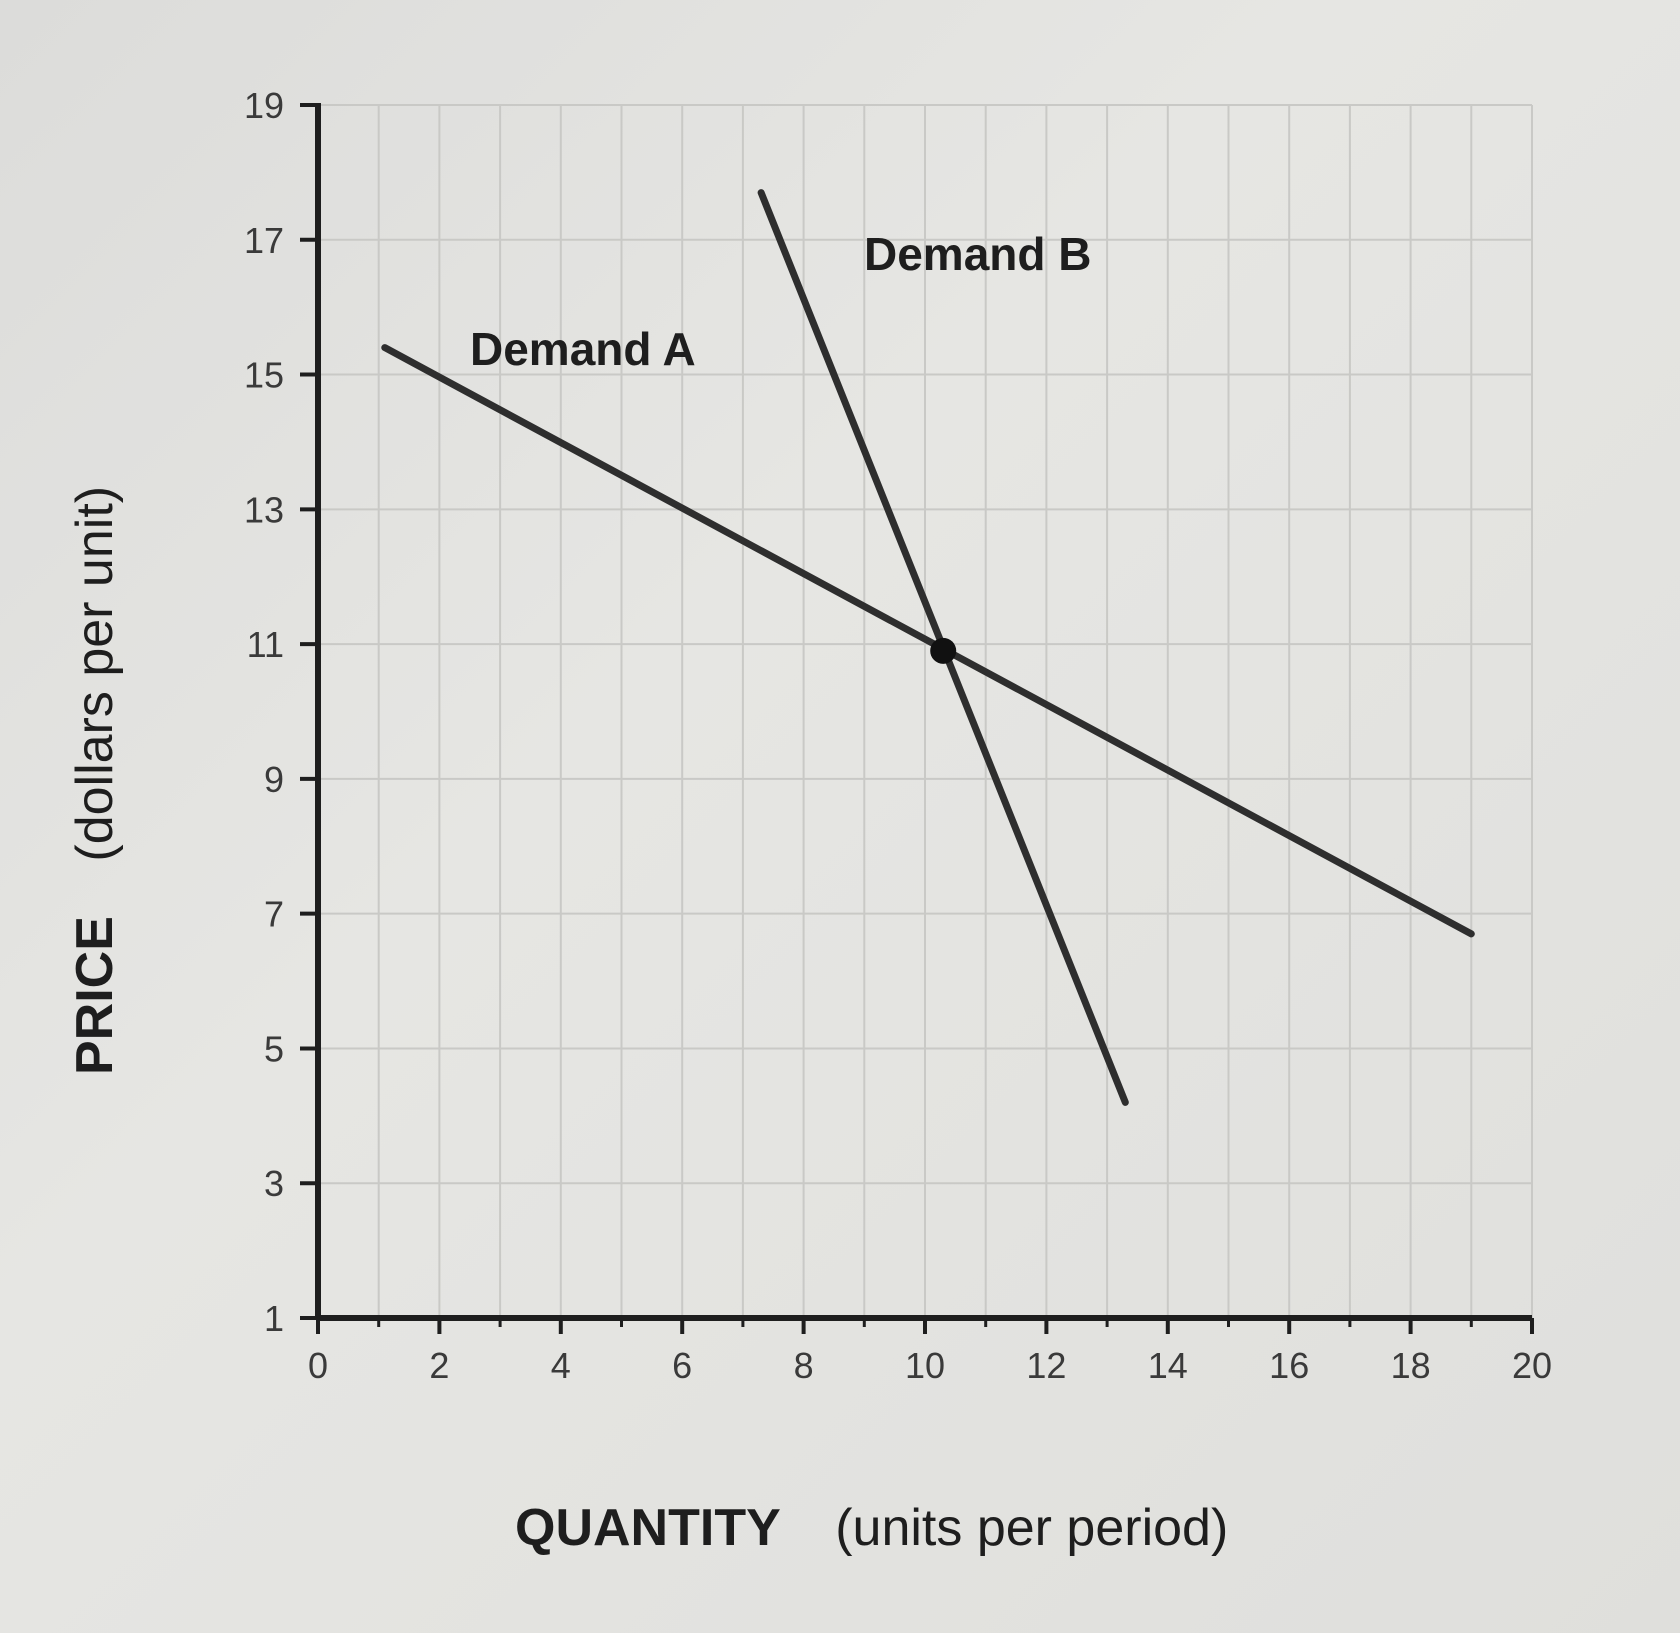 The height and width of the screenshot is (1633, 1680). What do you see at coordinates (264, 105) in the screenshot?
I see `y-tick-label: 19` at bounding box center [264, 105].